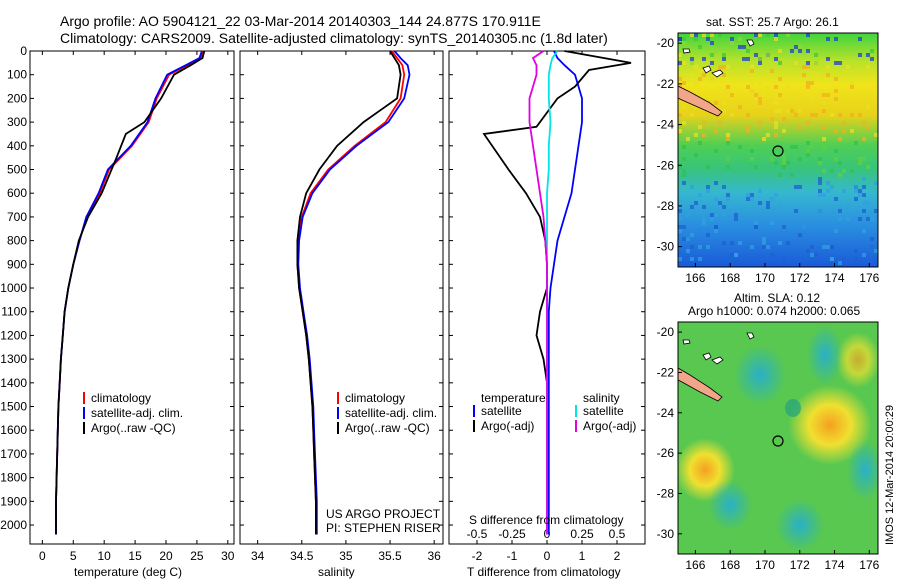 This screenshot has width=900, height=580. Describe the element at coordinates (778, 441) in the screenshot. I see `sla-argo-marker` at that location.